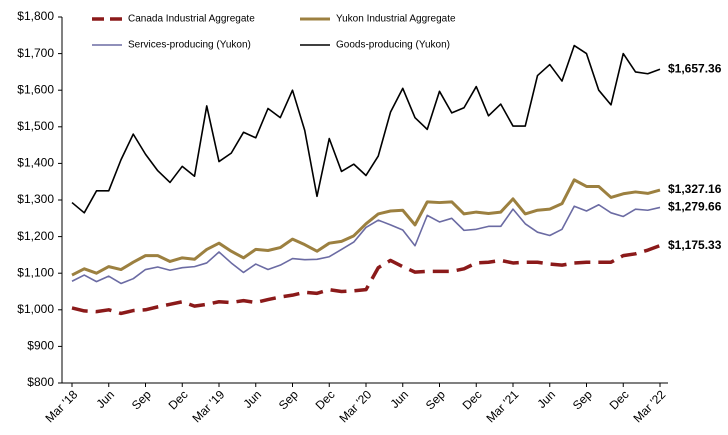 The height and width of the screenshot is (435, 728). I want to click on x-tick-label: Mar '19, so click(208, 406).